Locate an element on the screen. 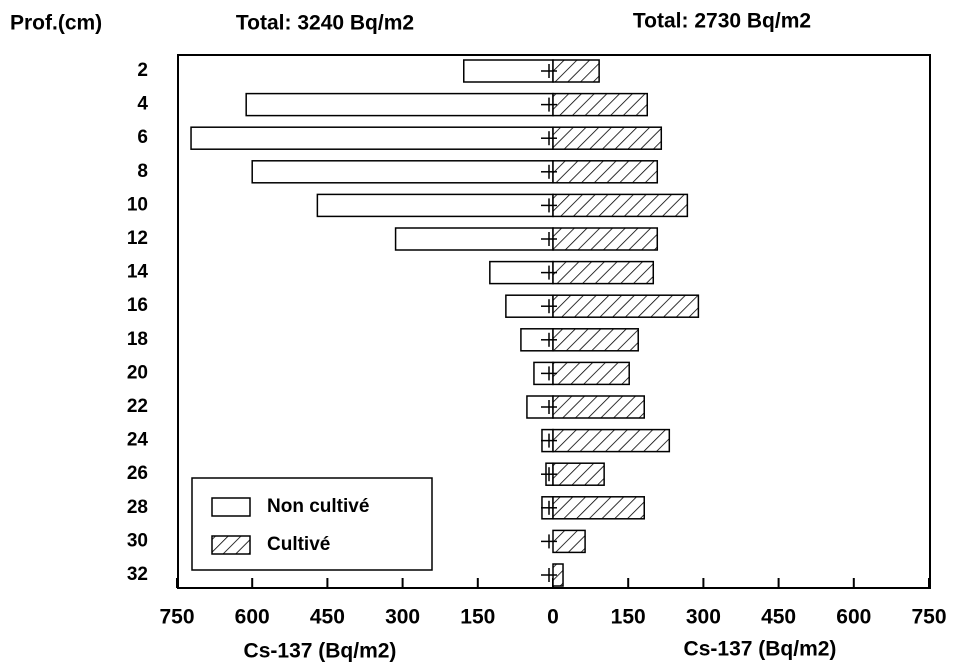  y-tick-label: 18 is located at coordinates (137, 339).